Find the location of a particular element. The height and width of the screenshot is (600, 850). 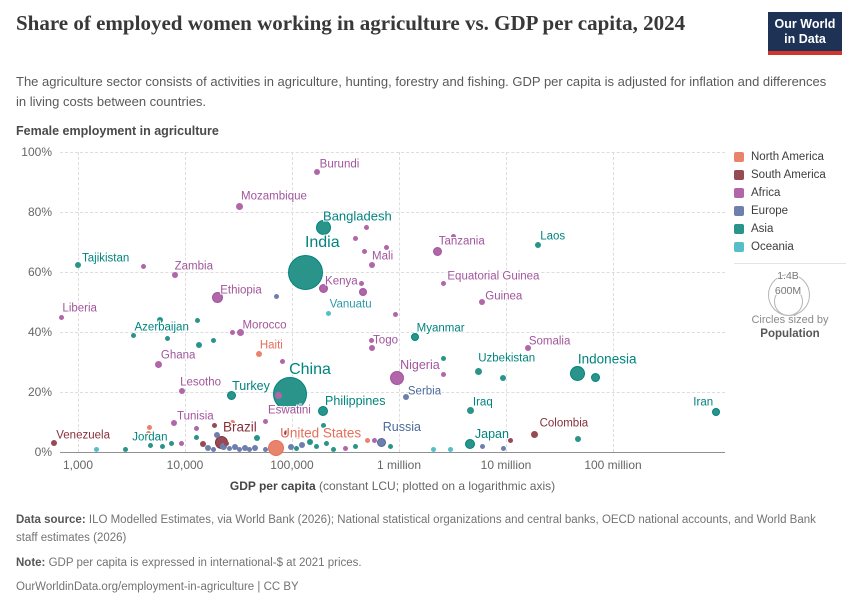

data-point-nigeria is located at coordinates (397, 377).